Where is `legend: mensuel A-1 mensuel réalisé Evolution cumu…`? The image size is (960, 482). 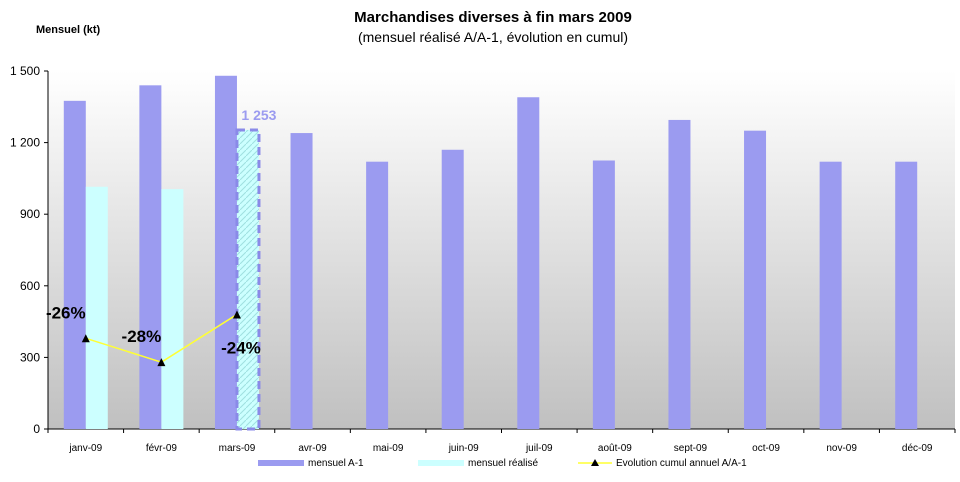
legend: mensuel A-1 mensuel réalisé Evolution cumu… is located at coordinates (502, 463).